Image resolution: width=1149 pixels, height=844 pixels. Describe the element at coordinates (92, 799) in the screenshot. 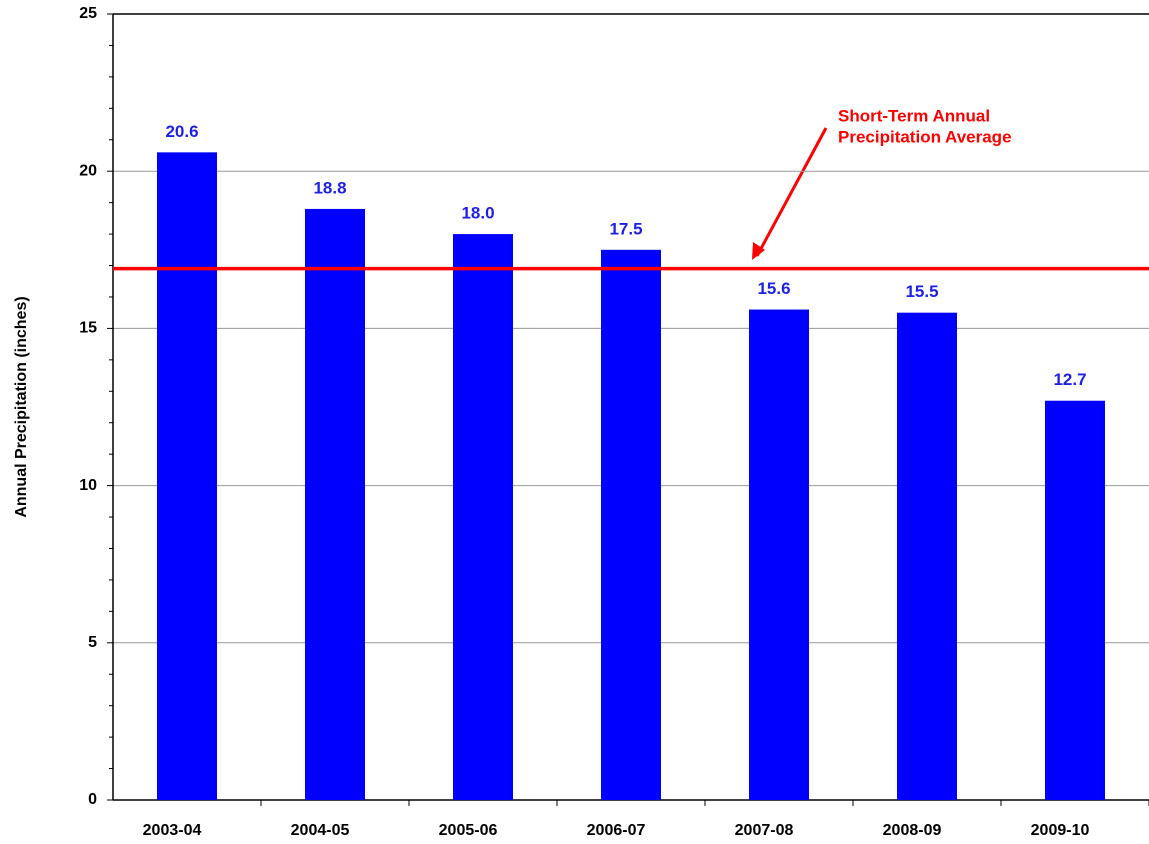

I see `y-tick-label: 0` at that location.